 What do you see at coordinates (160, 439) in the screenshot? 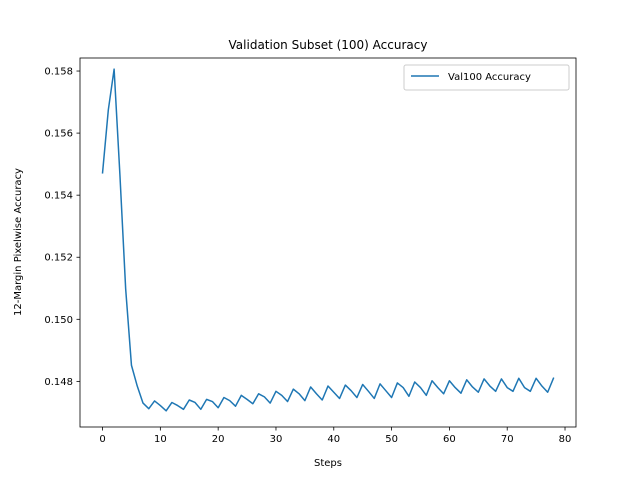
I see `x-tick-label: 10` at bounding box center [160, 439].